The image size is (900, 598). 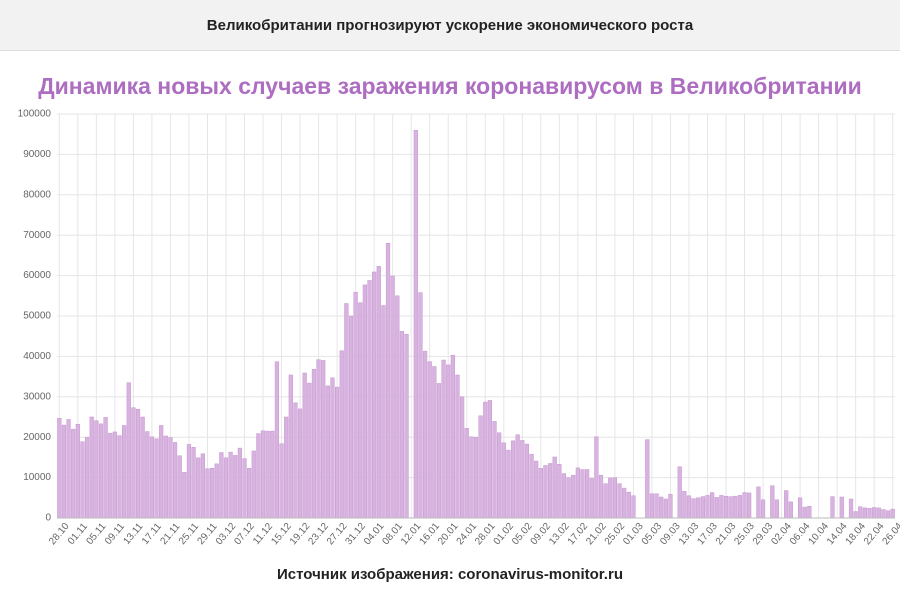 I want to click on y-tick-label: 20000, so click(x=37, y=437).